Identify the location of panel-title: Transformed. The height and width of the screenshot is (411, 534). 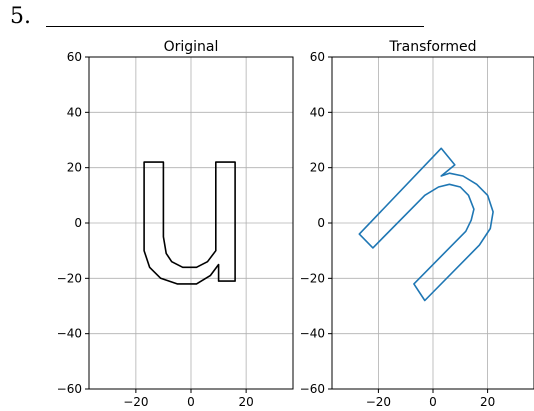
(432, 47).